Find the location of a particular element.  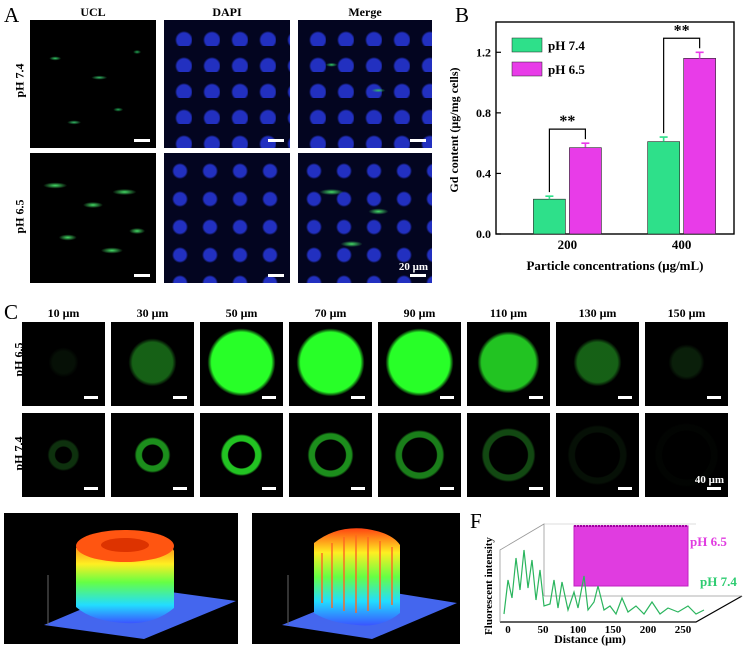

b-ytick-label: 0.4 is located at coordinates (483, 173).